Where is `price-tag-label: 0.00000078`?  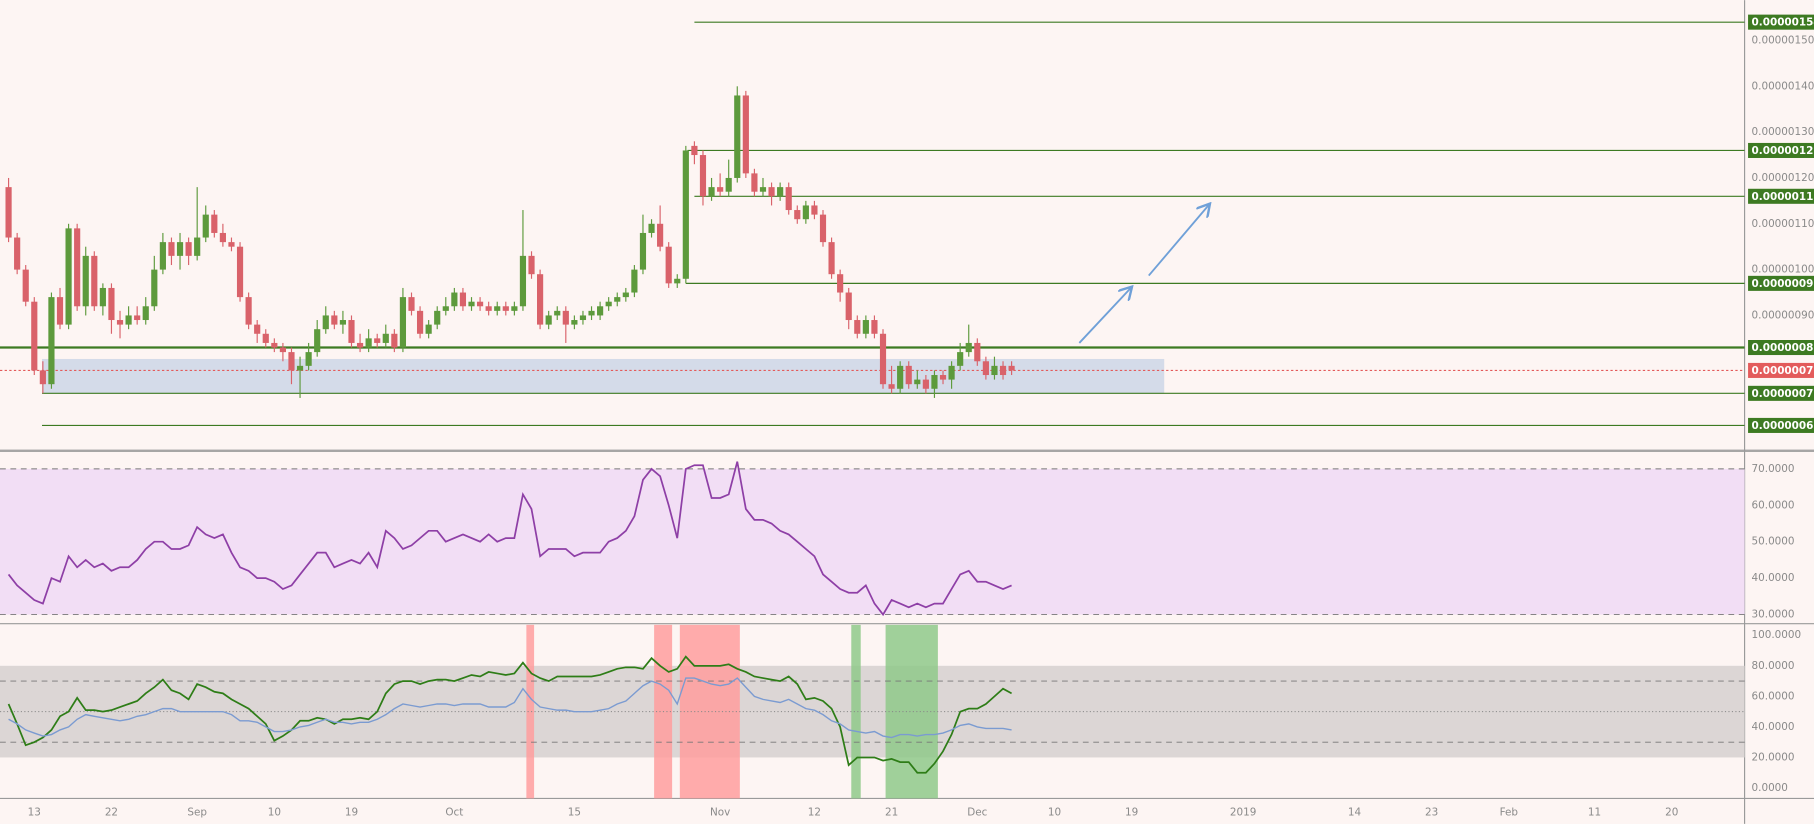
price-tag-label: 0.00000078 is located at coordinates (1783, 371).